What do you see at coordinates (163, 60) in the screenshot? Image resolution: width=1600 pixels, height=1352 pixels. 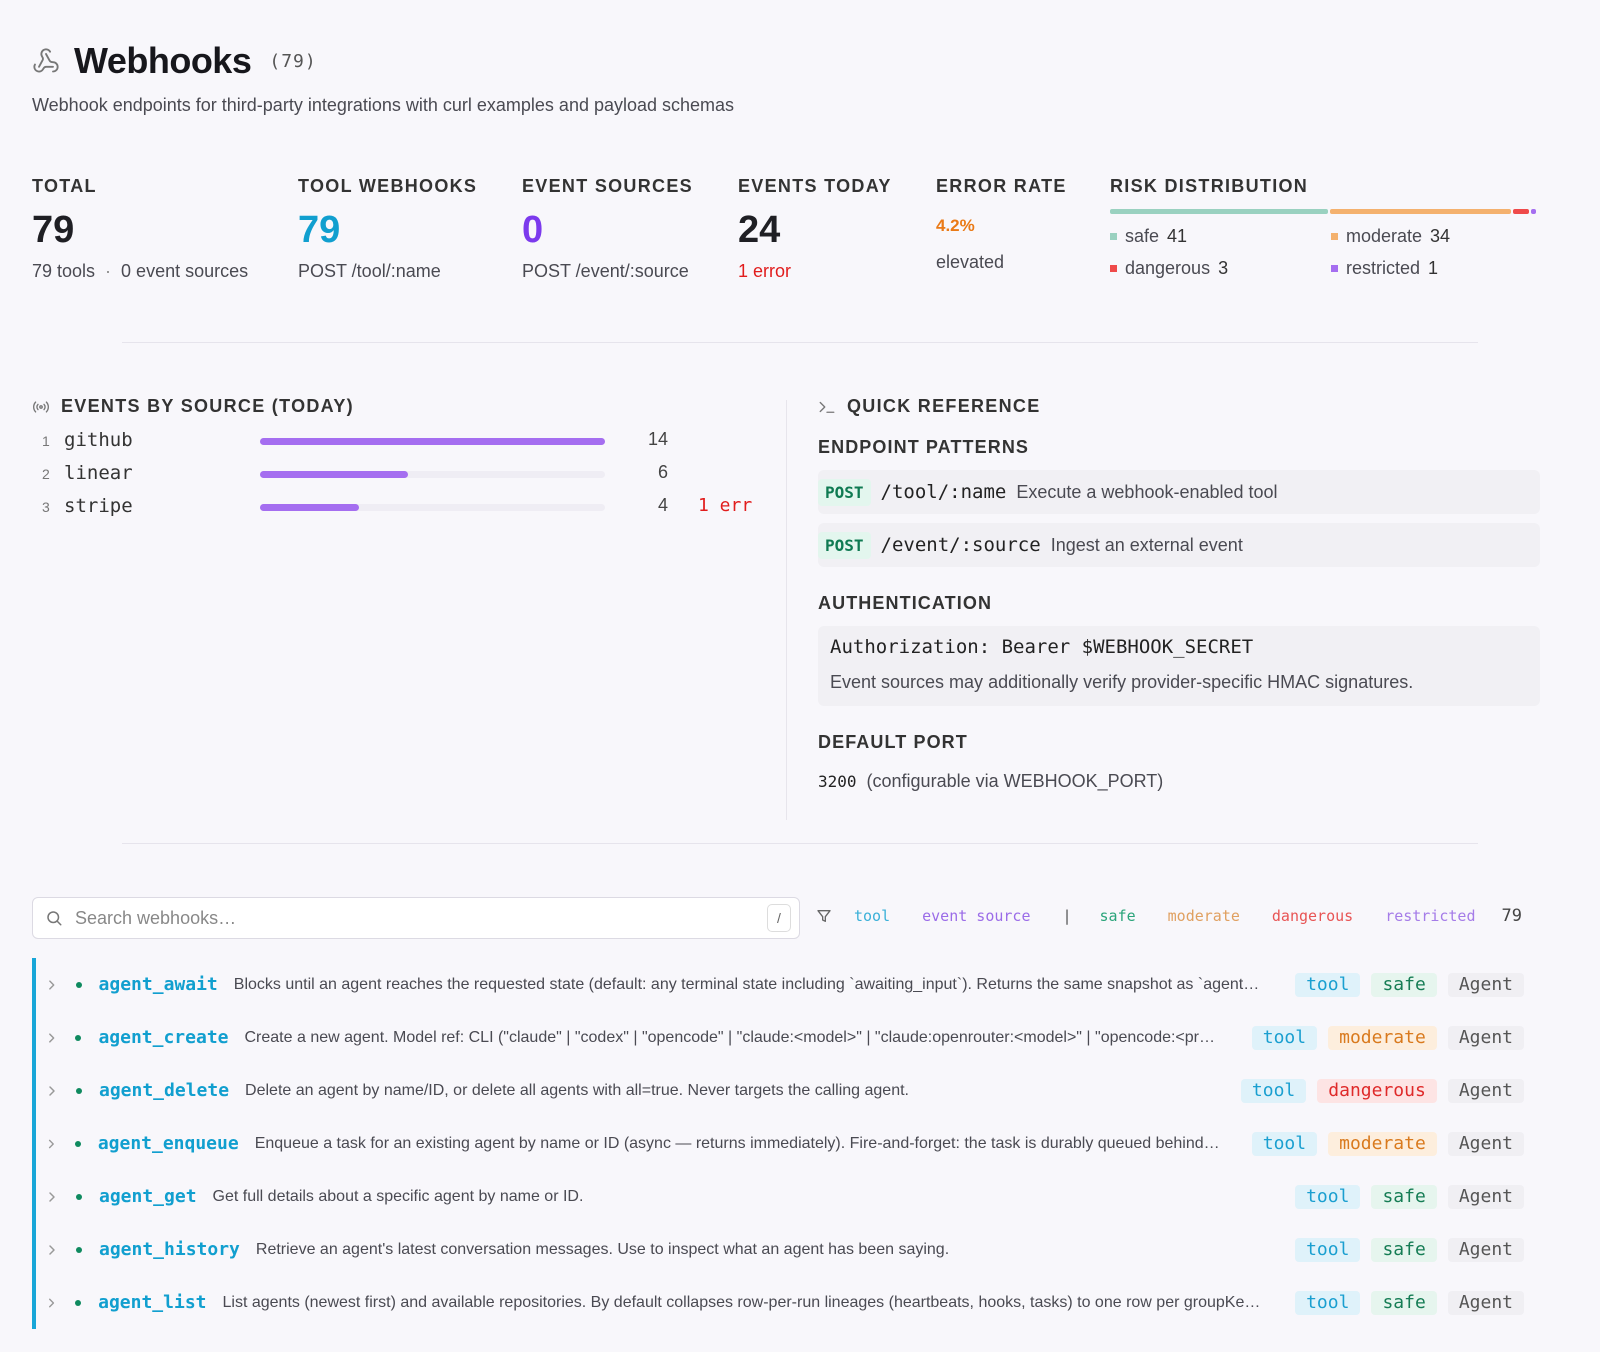 I see `page-title: Webhooks` at bounding box center [163, 60].